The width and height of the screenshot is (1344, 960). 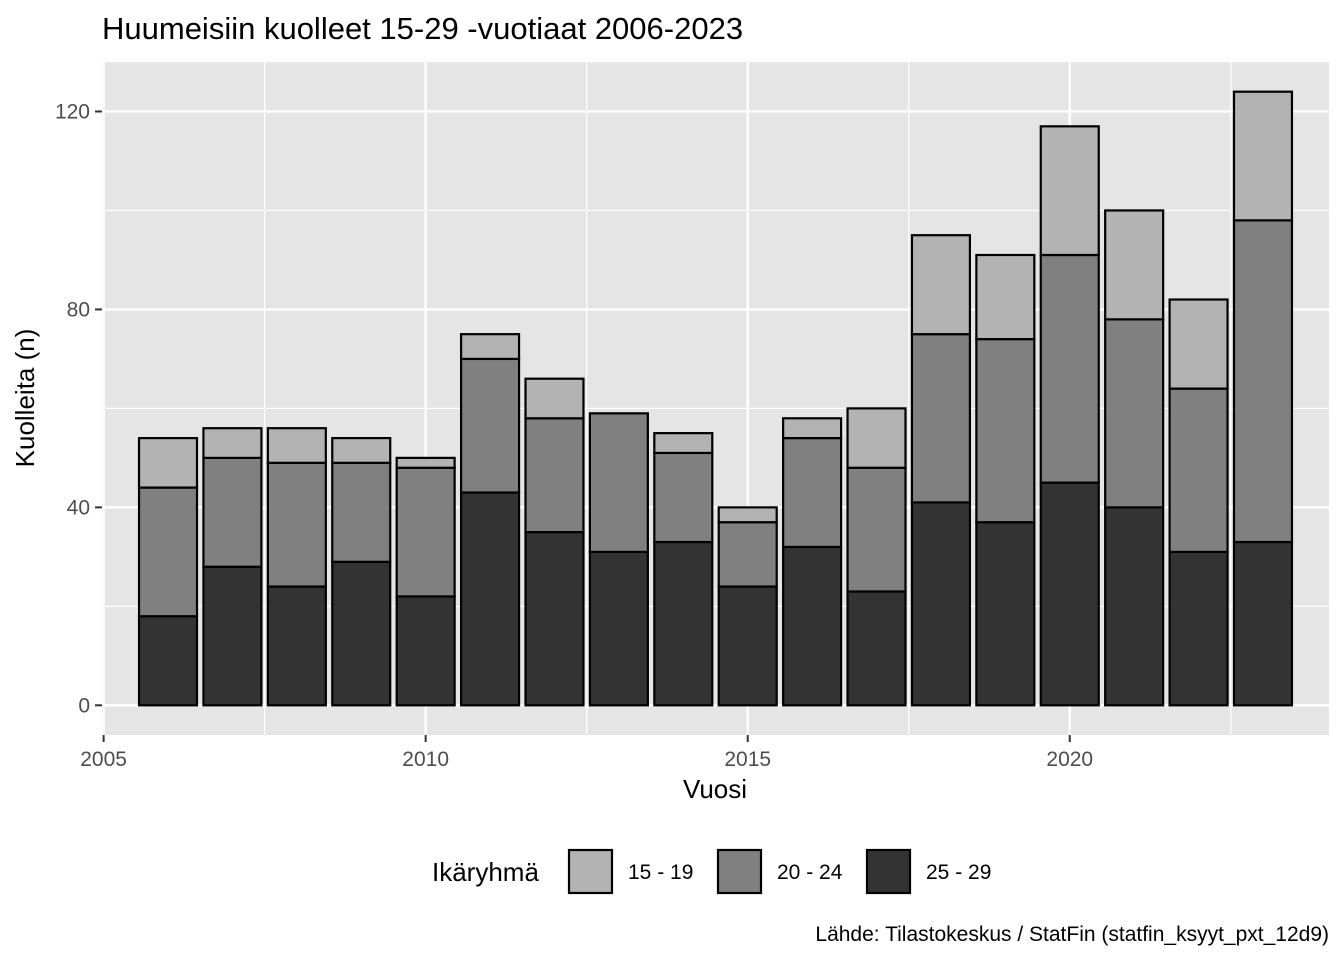 What do you see at coordinates (715, 789) in the screenshot?
I see `x-axis-label: Vuosi` at bounding box center [715, 789].